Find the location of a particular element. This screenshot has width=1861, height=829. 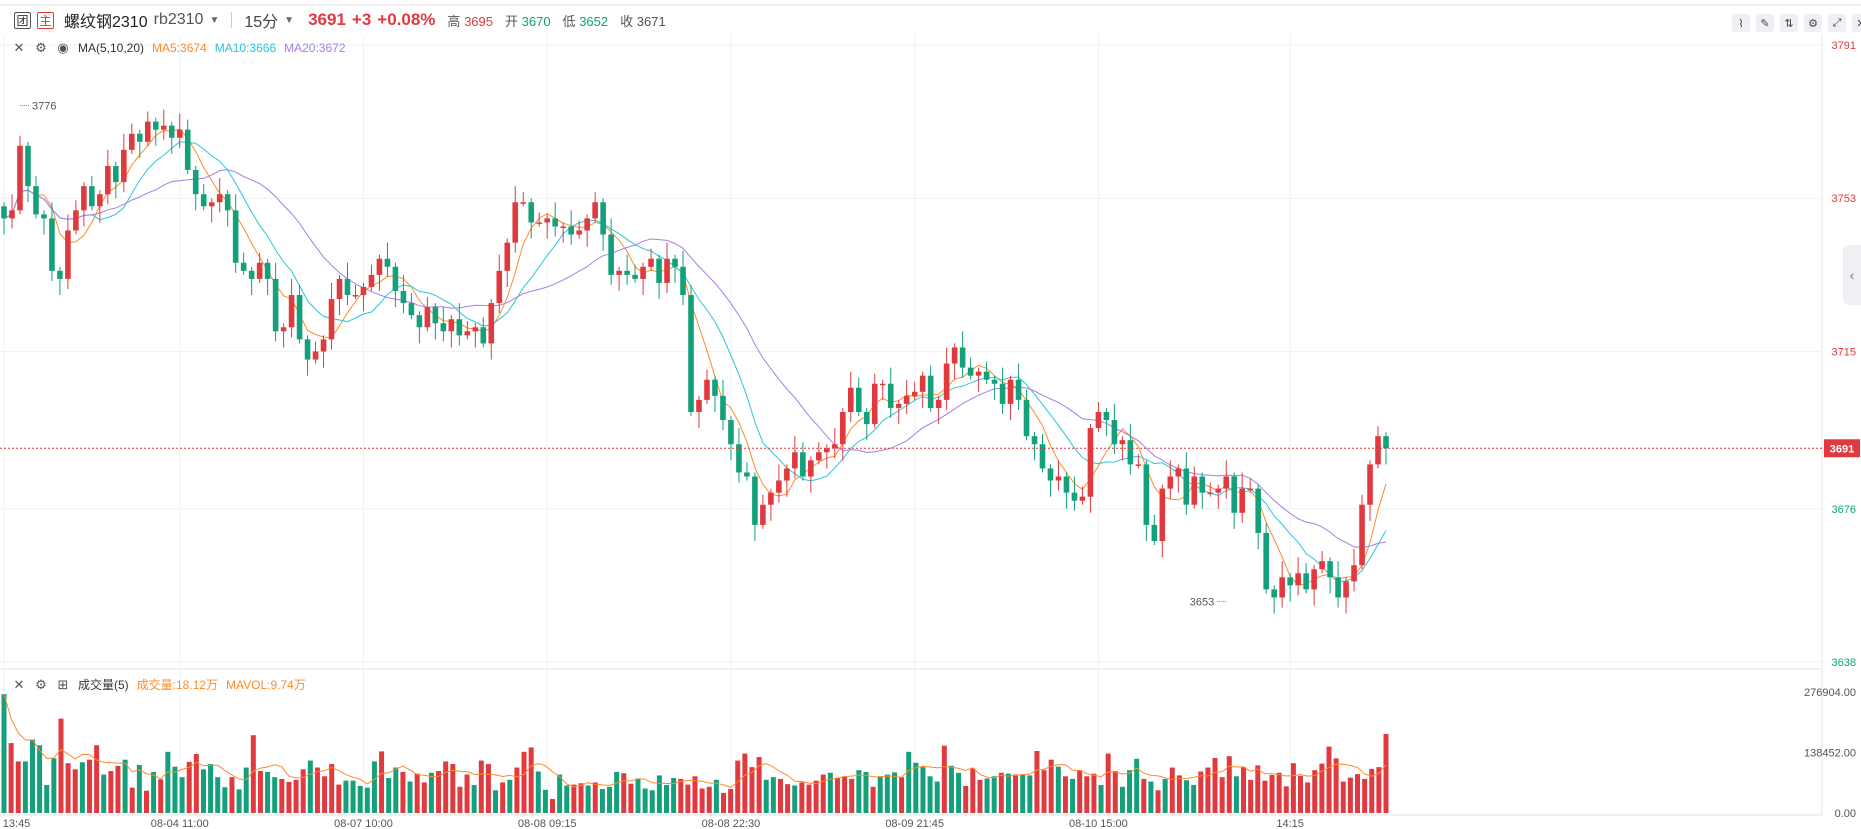

chart-type-icon: ⌇ is located at coordinates (1741, 23).